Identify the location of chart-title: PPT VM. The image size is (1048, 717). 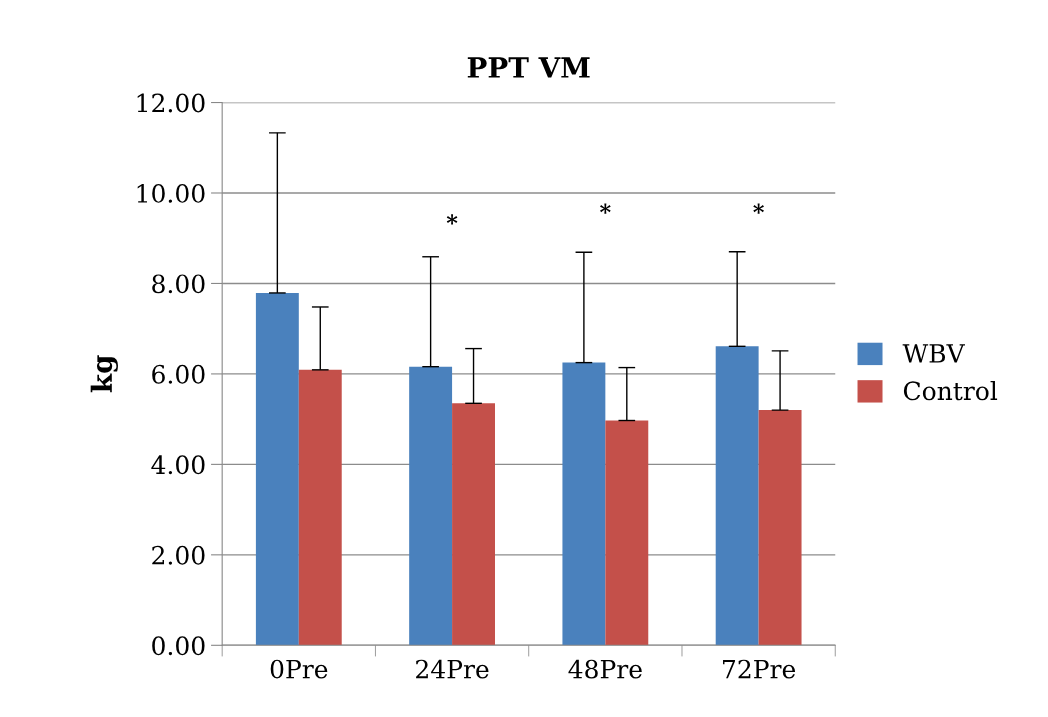
(528, 67).